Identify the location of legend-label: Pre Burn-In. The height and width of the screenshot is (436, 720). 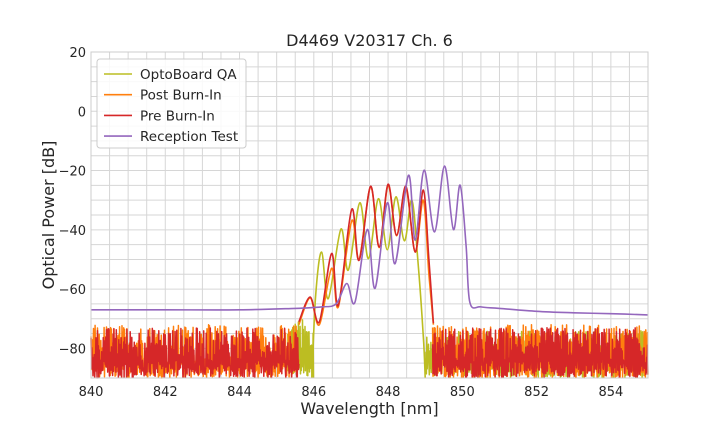
(177, 116).